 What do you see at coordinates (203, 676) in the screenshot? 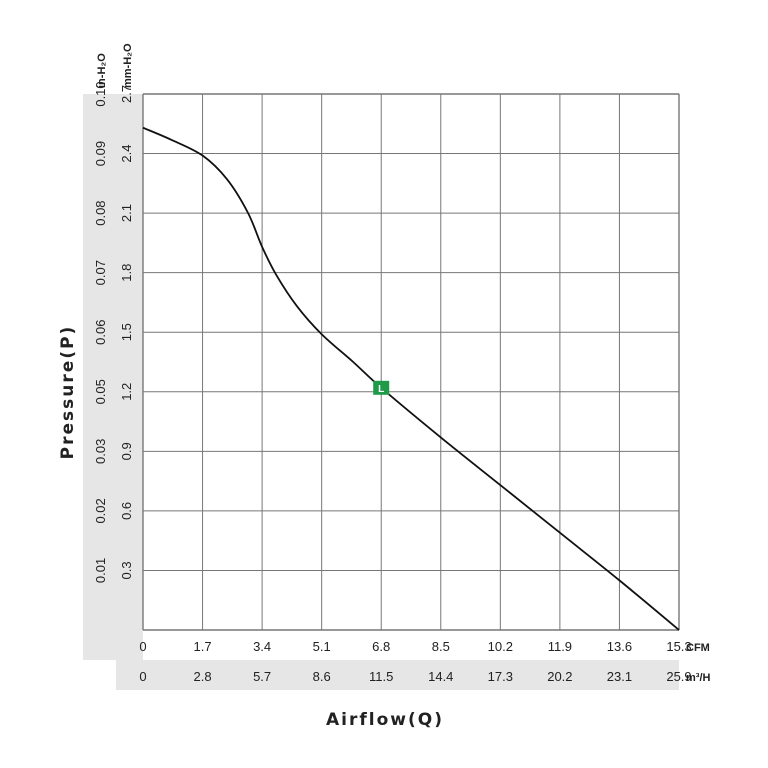
I see `x-tick-label-m3h: 2.8` at bounding box center [203, 676].